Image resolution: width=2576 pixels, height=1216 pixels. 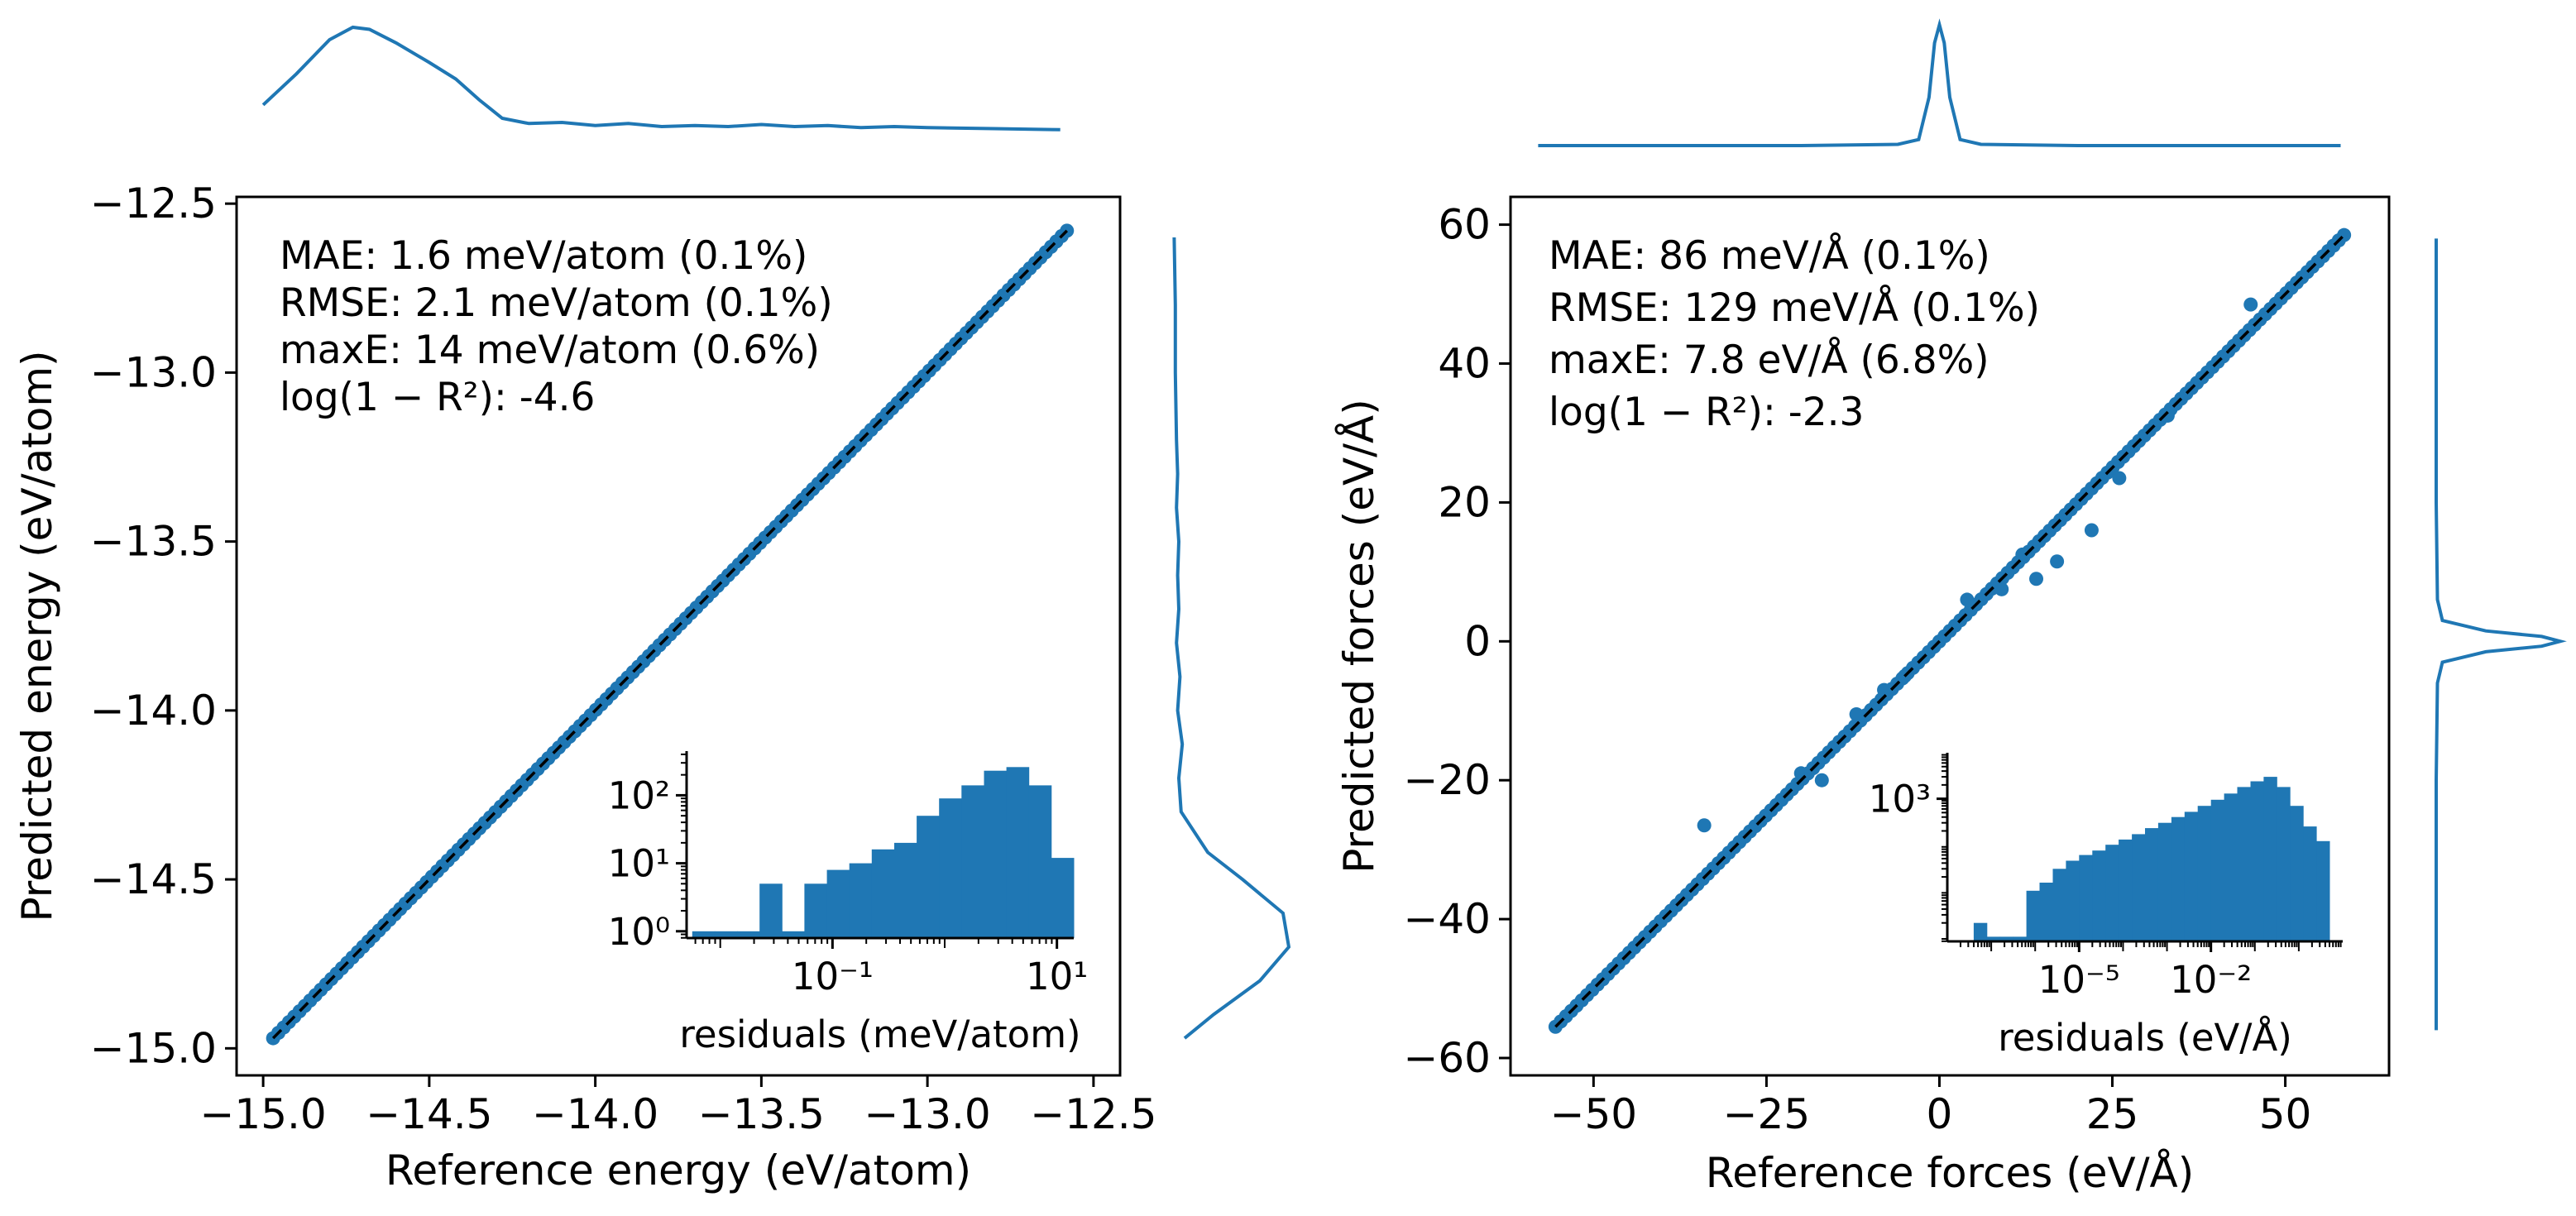 What do you see at coordinates (1900, 799) in the screenshot?
I see `f-inset-y-tick-label: 10³` at bounding box center [1900, 799].